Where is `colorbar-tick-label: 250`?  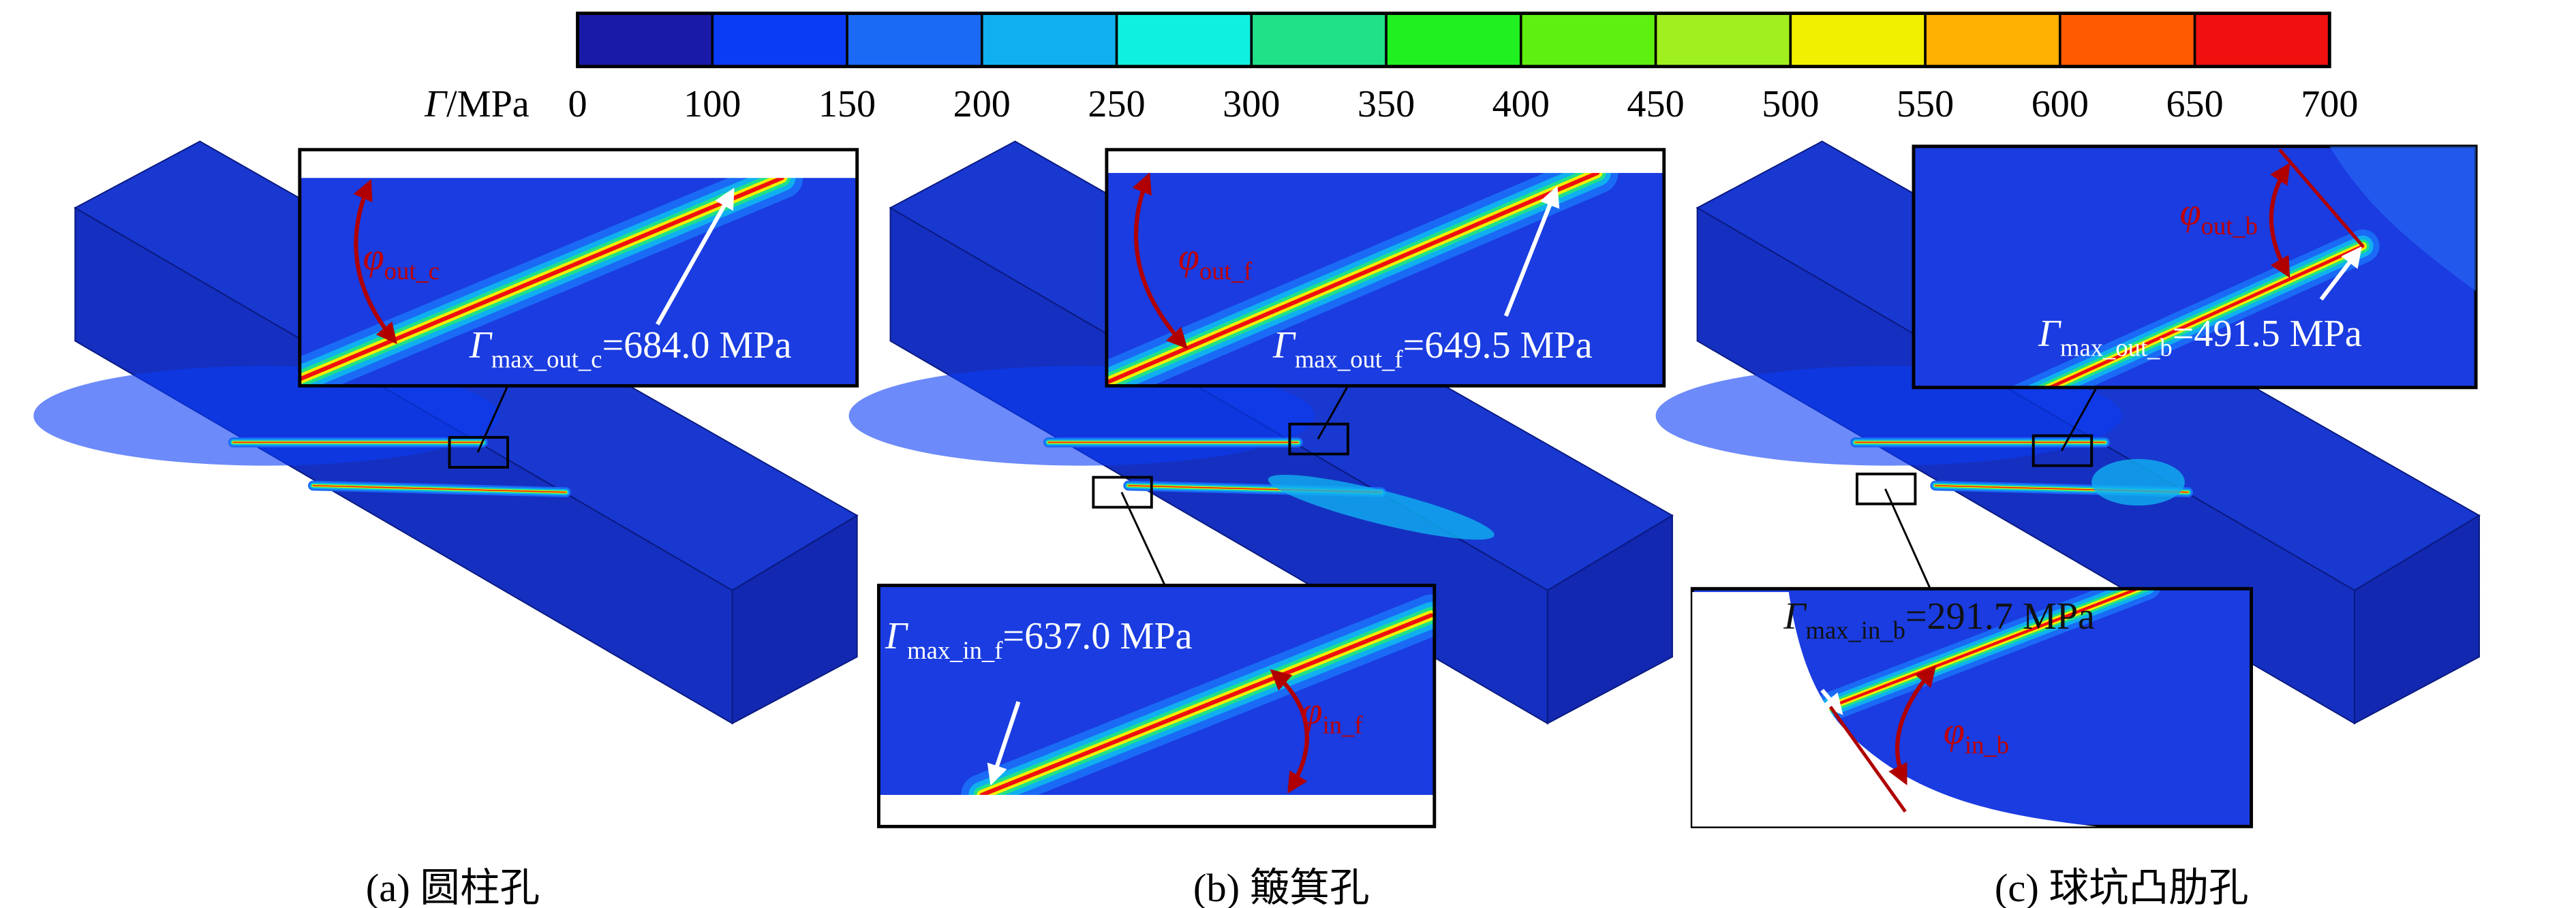
colorbar-tick-label: 250 is located at coordinates (1116, 104).